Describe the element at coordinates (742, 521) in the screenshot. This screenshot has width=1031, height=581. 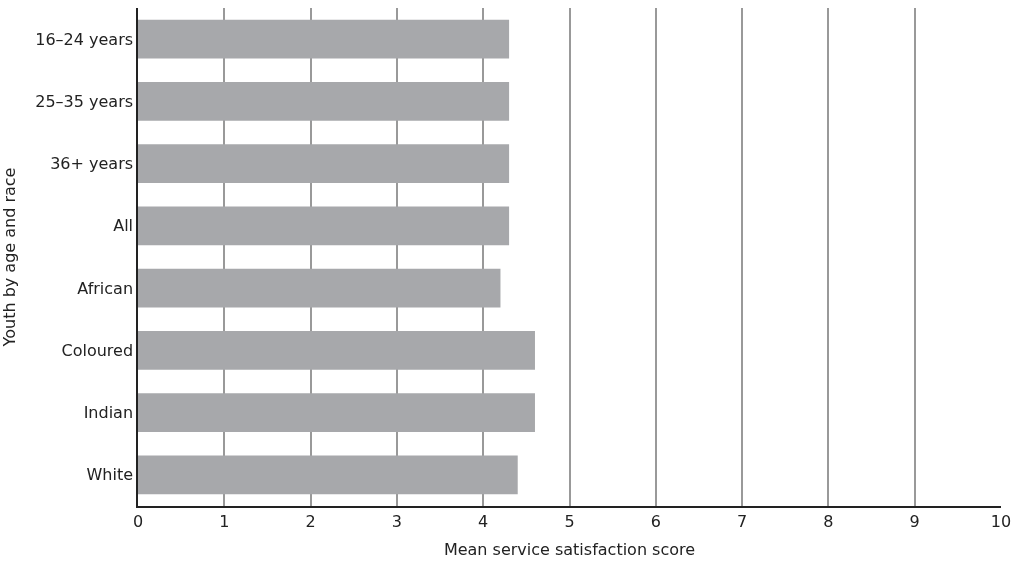
I see `x-tick-label: 7` at that location.